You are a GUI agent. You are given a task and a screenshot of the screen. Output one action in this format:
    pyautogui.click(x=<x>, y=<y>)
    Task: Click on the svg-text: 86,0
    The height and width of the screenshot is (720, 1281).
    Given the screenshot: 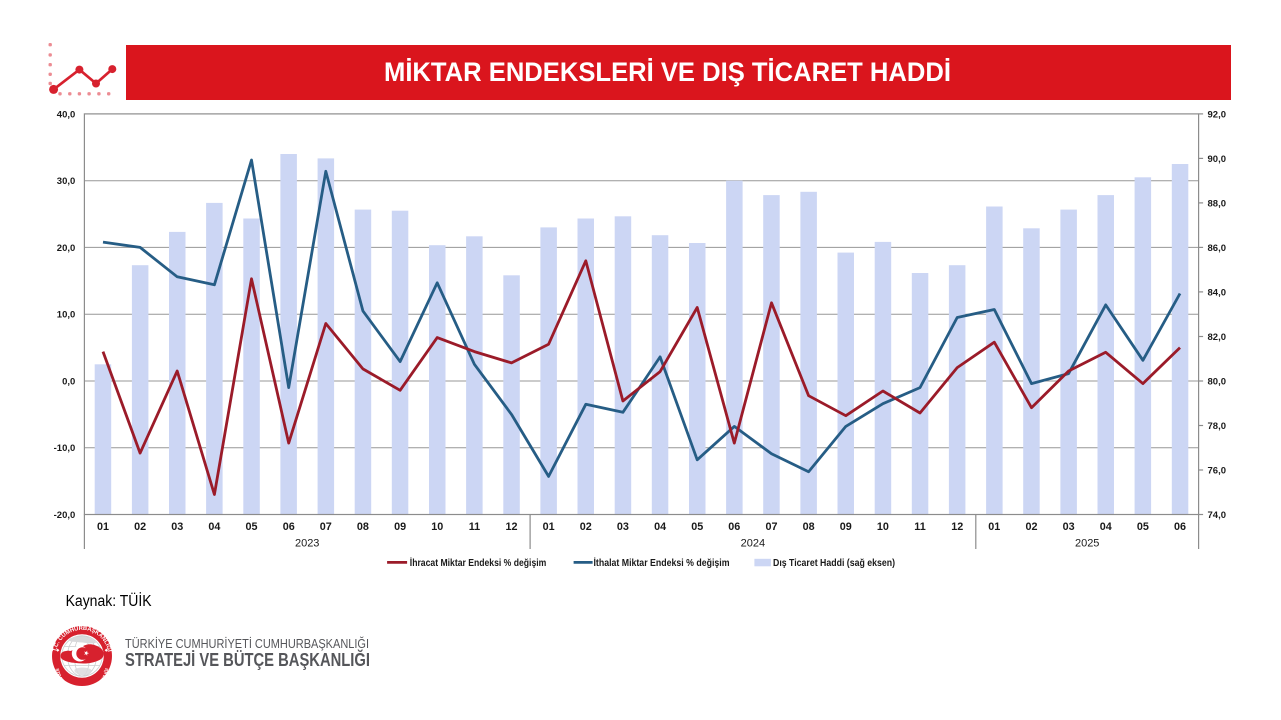 What is the action you would take?
    pyautogui.click(x=1217, y=248)
    